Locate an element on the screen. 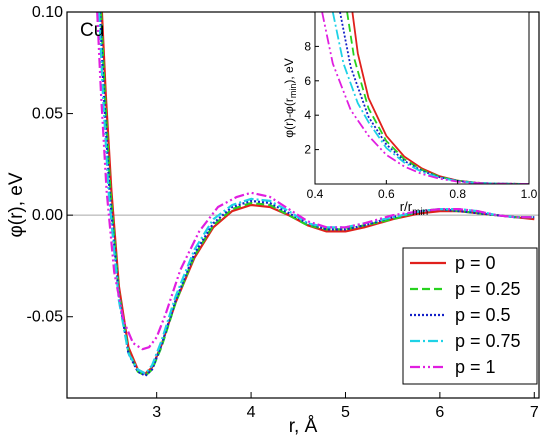 The height and width of the screenshot is (438, 550). legend-label-1: p = 0.25 is located at coordinates (488, 289).